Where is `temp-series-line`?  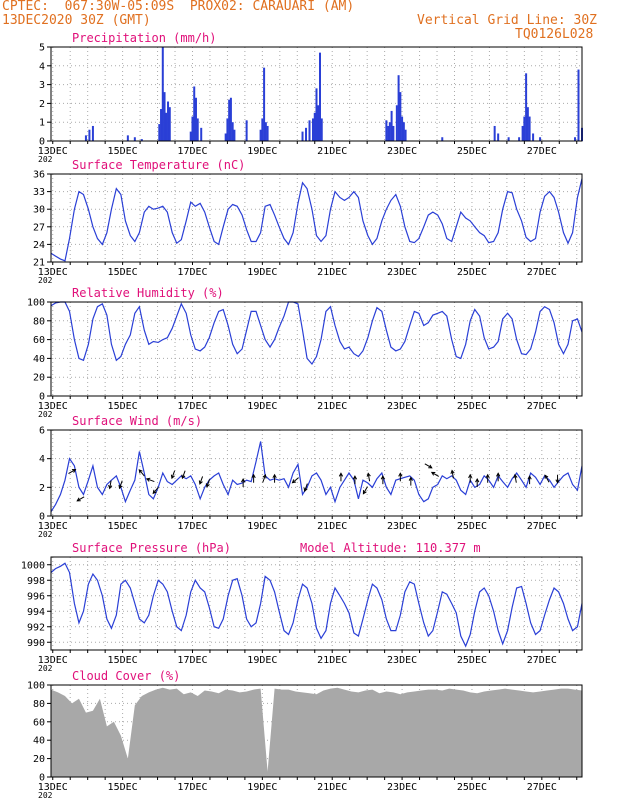 temp-series-line is located at coordinates (316, 220).